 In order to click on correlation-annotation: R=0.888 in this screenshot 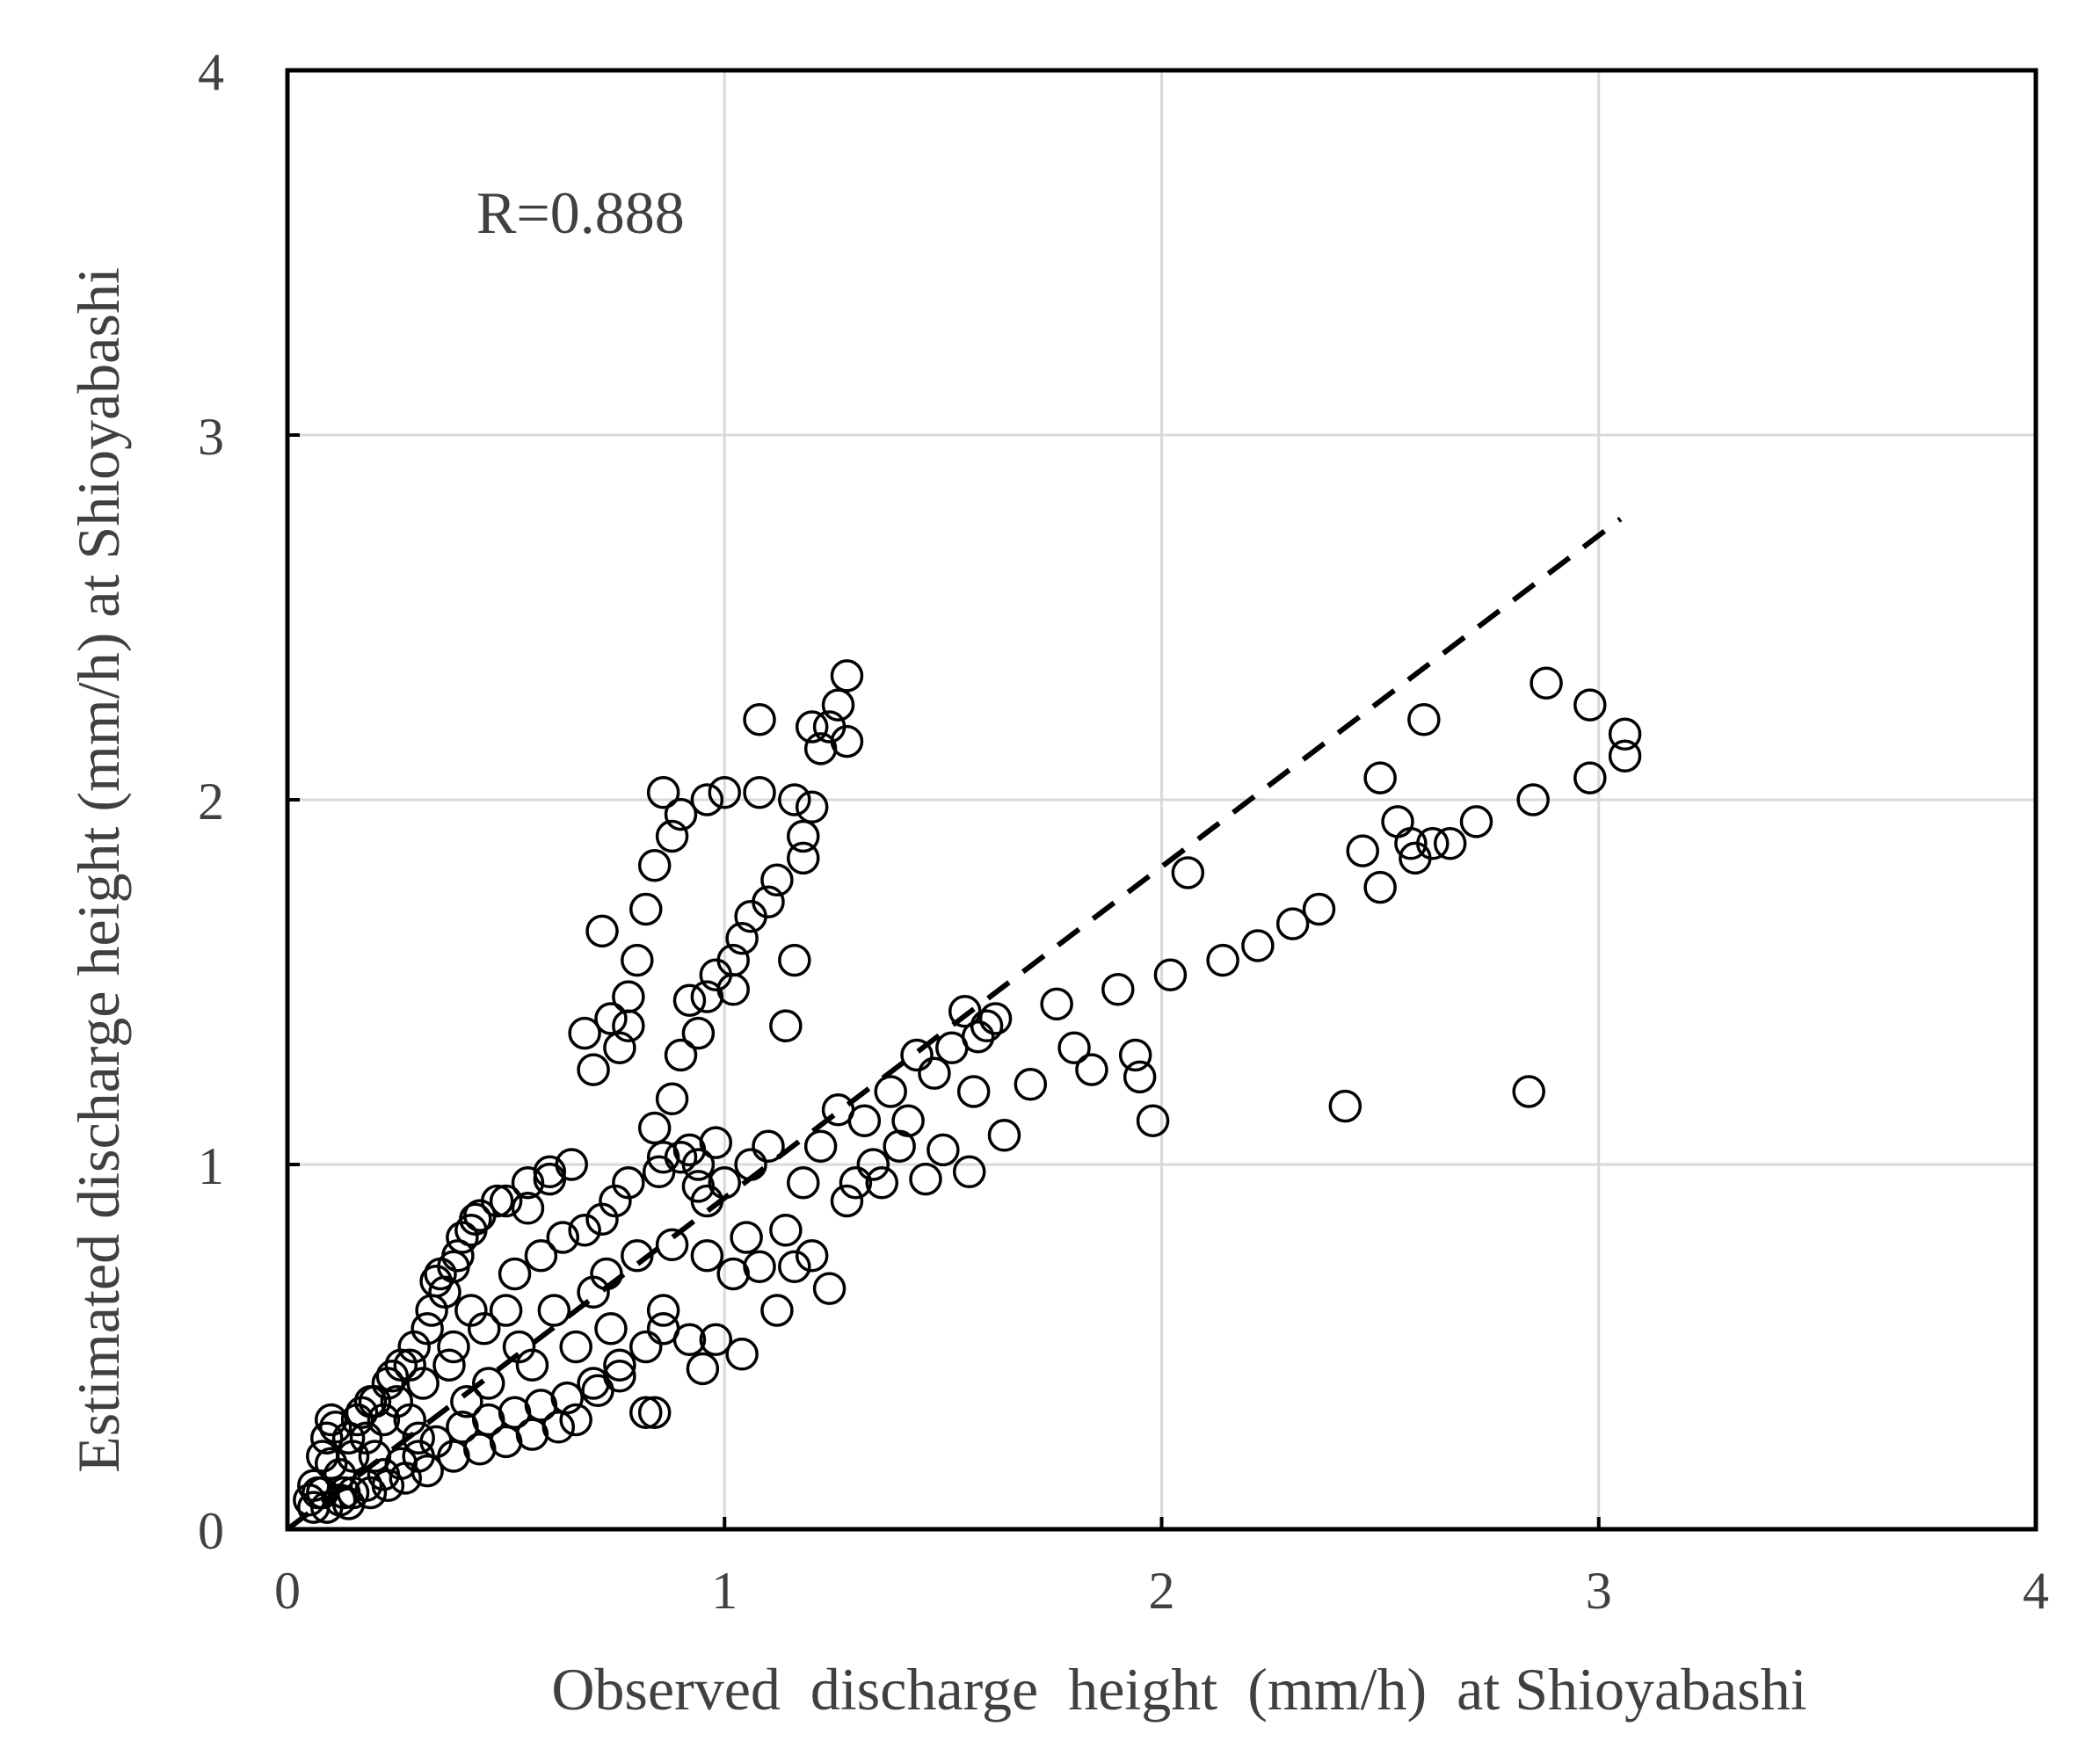, I will do `click(580, 212)`.